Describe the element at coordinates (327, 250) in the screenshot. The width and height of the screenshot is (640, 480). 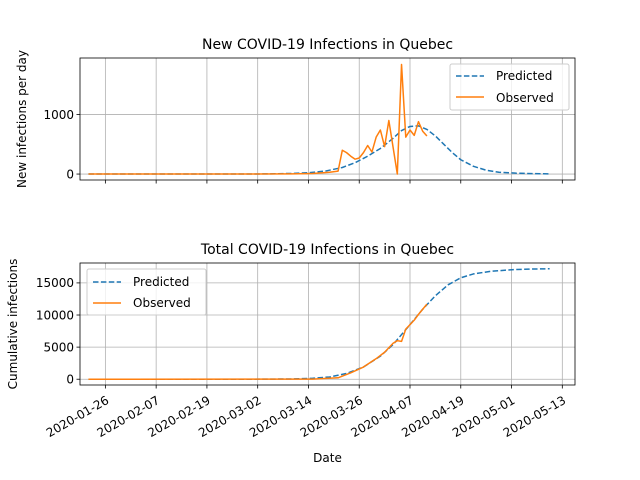
I see `chart-title: Total COVID-19 Infections in Quebec` at that location.